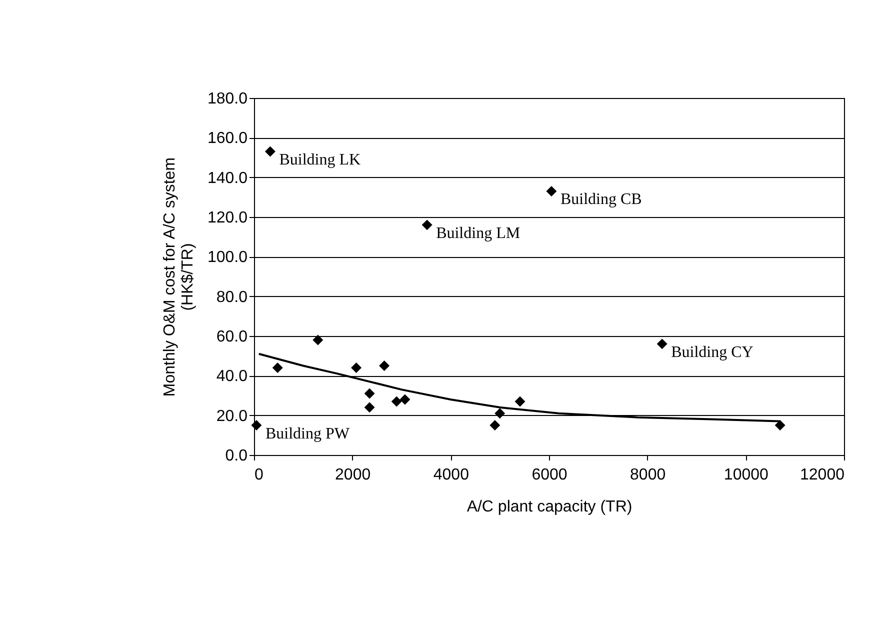  What do you see at coordinates (307, 433) in the screenshot?
I see `annotation: Building PW` at bounding box center [307, 433].